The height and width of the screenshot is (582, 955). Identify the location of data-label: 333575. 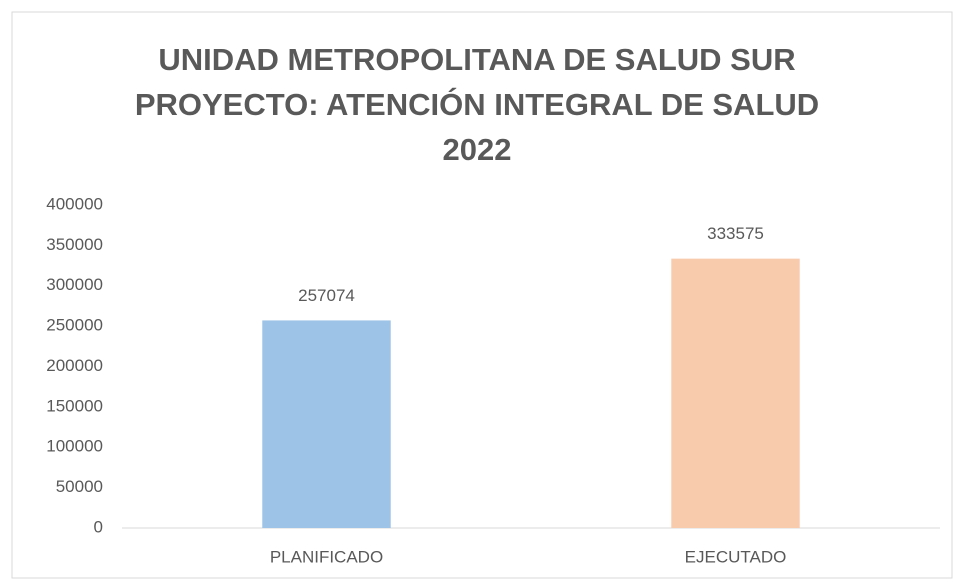
(735, 233).